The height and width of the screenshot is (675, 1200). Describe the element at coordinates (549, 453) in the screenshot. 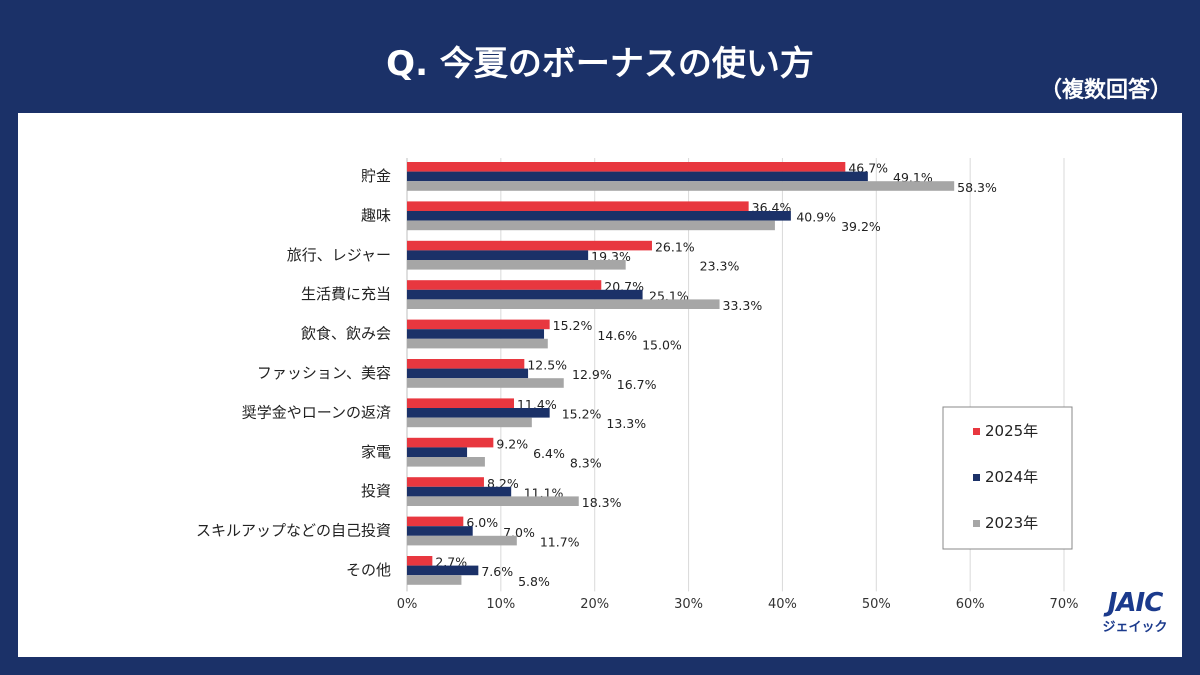

I see `data-label: 6.4%` at that location.